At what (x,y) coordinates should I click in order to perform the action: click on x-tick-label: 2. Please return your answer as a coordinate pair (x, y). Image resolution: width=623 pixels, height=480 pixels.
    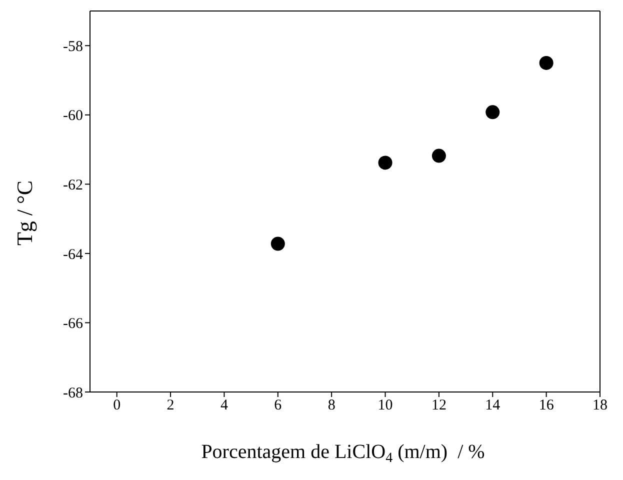
    Looking at the image, I should click on (170, 406).